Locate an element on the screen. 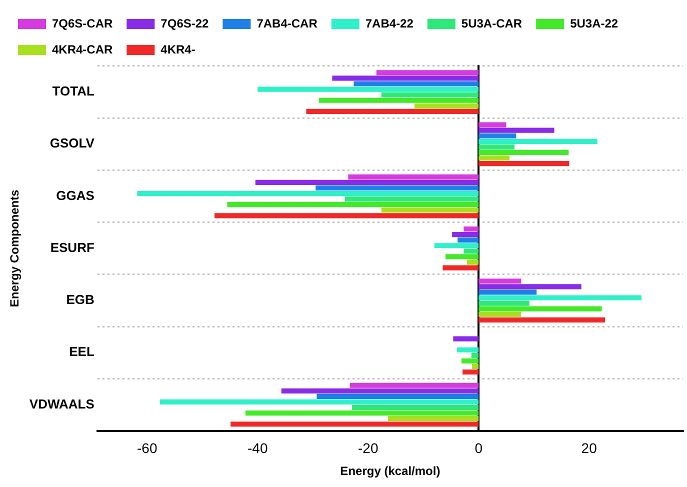  x-axis-title: Energy (kcal/mol) is located at coordinates (390, 471).